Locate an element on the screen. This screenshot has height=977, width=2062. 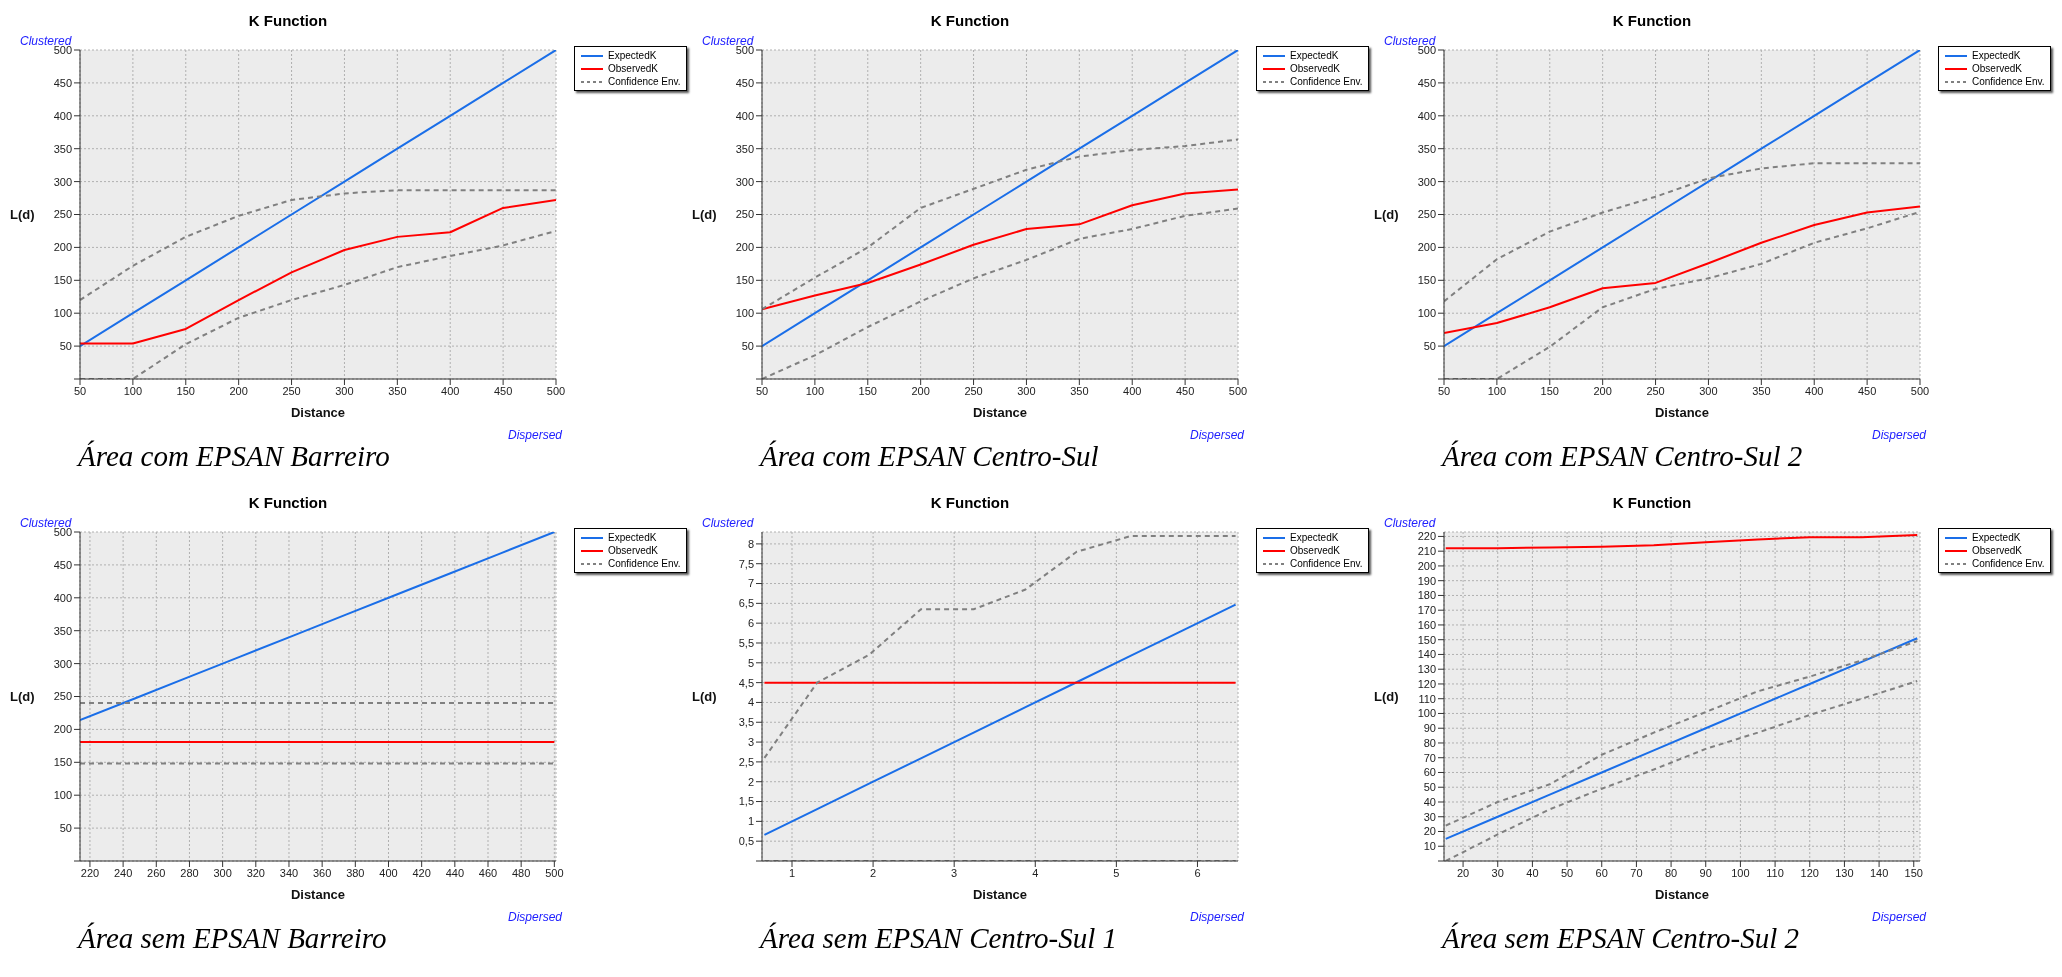
y-tick-label: 90 is located at coordinates (1429, 728).